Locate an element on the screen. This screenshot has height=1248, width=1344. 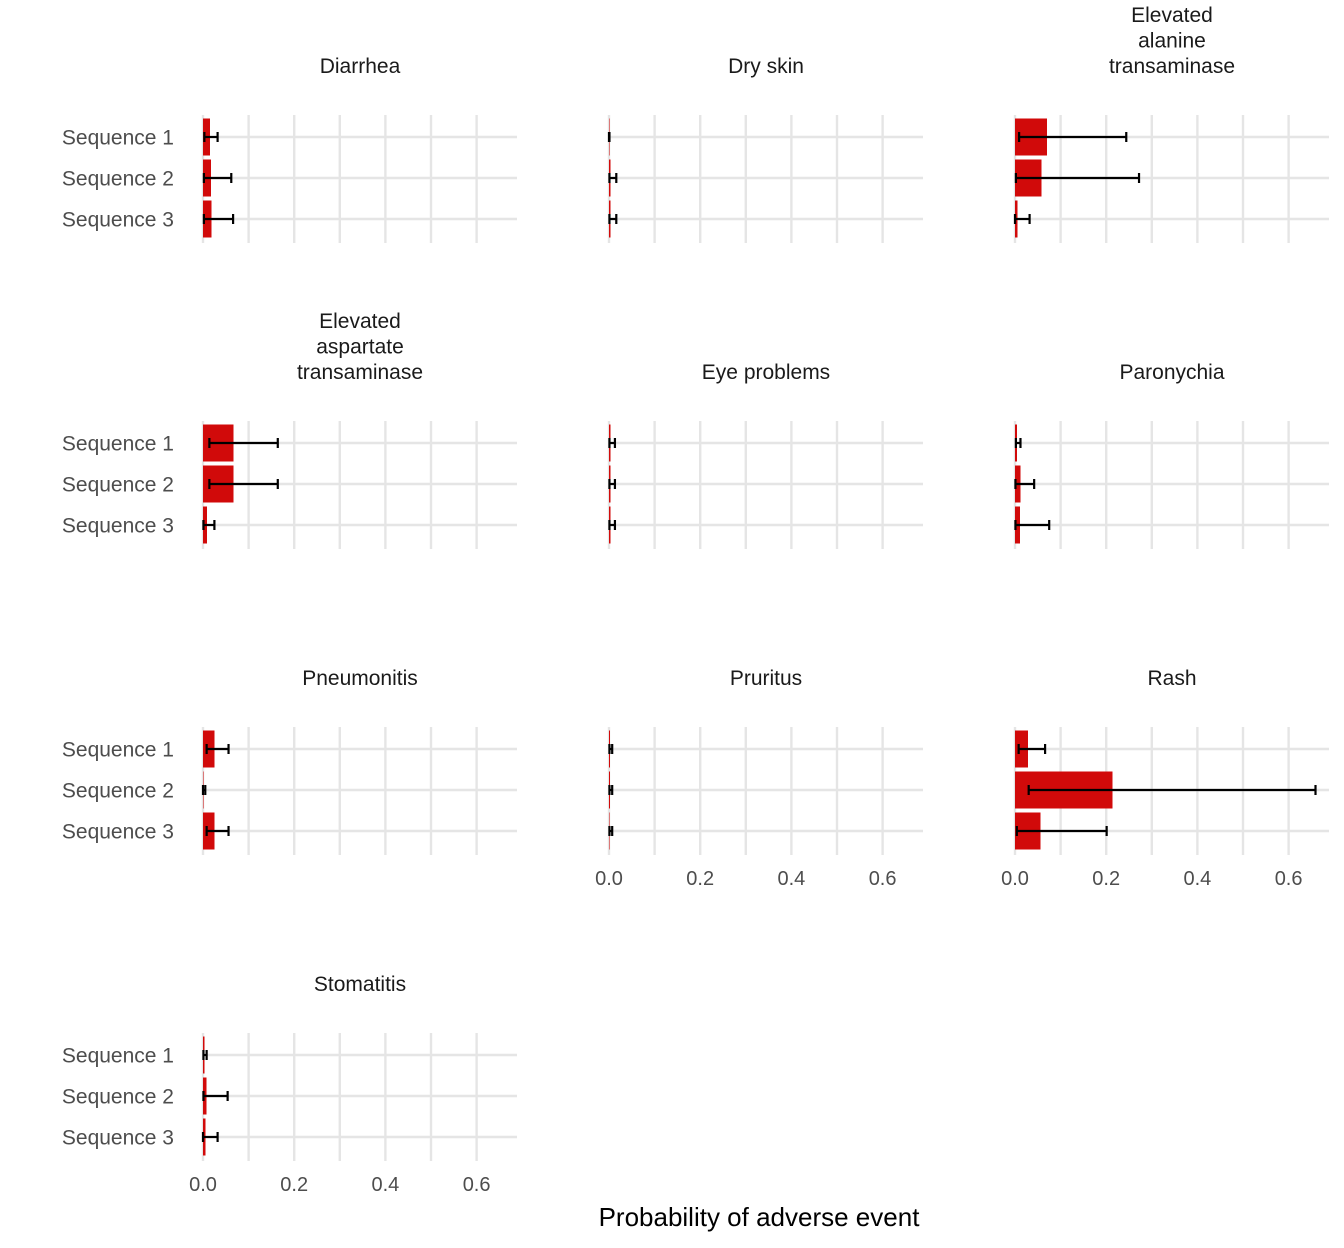
facet-title: Paronychia is located at coordinates (1171, 372).